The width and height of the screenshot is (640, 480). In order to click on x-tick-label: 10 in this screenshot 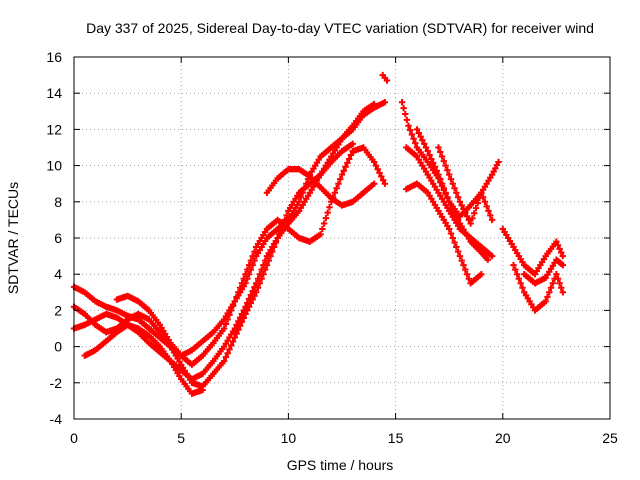, I will do `click(289, 438)`.